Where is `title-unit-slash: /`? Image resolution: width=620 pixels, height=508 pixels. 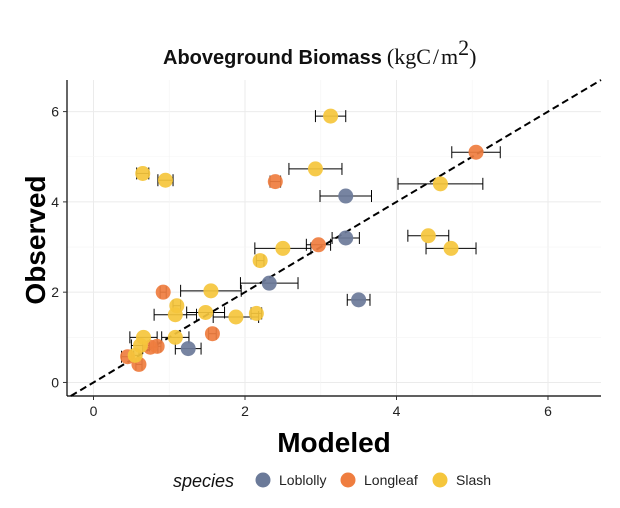 title-unit-slash: / is located at coordinates (436, 56).